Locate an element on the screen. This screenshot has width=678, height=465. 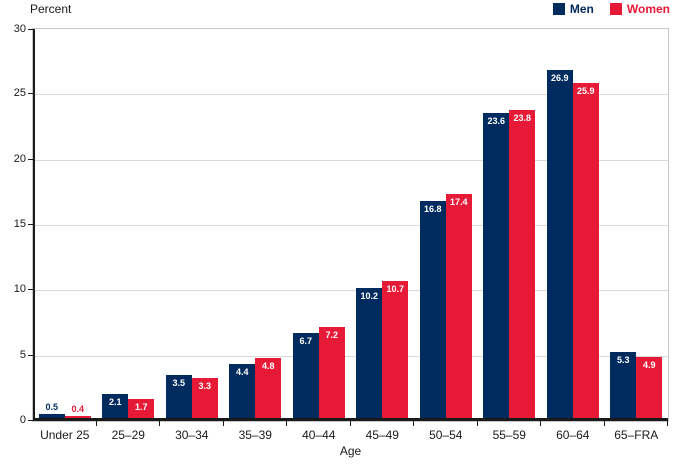
y-tick-label: 30 is located at coordinates (19, 29).